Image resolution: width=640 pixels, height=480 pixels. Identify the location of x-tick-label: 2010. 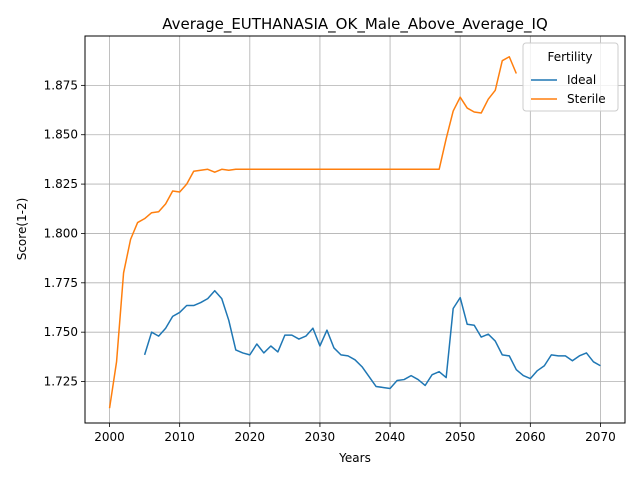
(179, 437).